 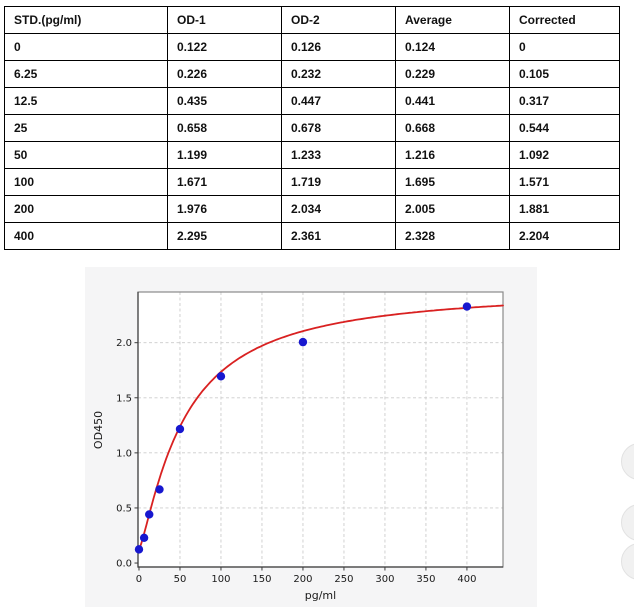 What do you see at coordinates (338, 74) in the screenshot?
I see `table-cell: 0.232` at bounding box center [338, 74].